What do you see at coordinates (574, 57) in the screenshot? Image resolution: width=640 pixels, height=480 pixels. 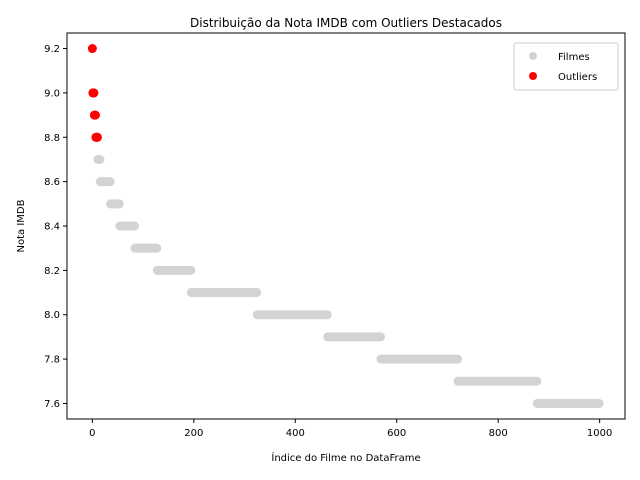 I see `legend-label-filmes: Filmes` at bounding box center [574, 57].